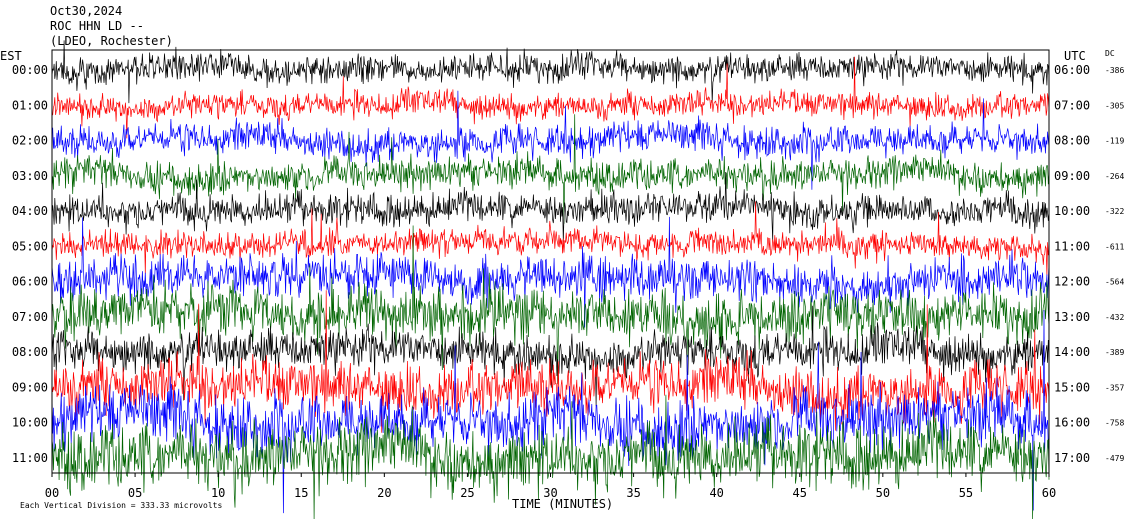 Image resolution: width=1130 pixels, height=519 pixels. I want to click on x-tick-label: 00, so click(52, 493).